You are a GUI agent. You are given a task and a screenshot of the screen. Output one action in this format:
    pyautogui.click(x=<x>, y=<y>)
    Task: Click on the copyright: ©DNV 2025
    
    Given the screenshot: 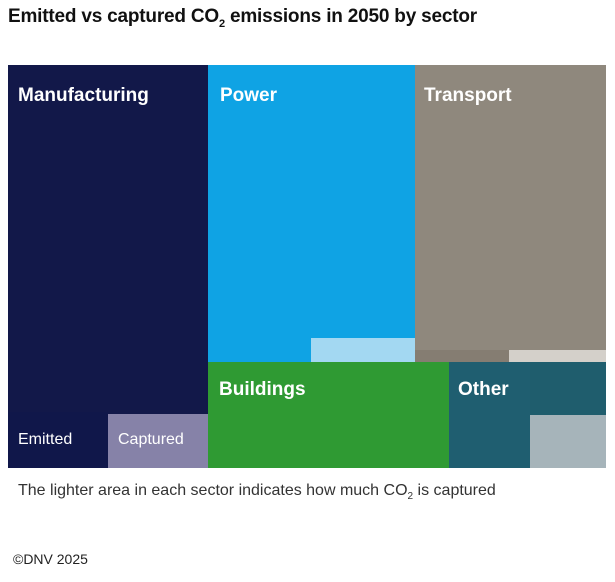 What is the action you would take?
    pyautogui.click(x=50, y=559)
    